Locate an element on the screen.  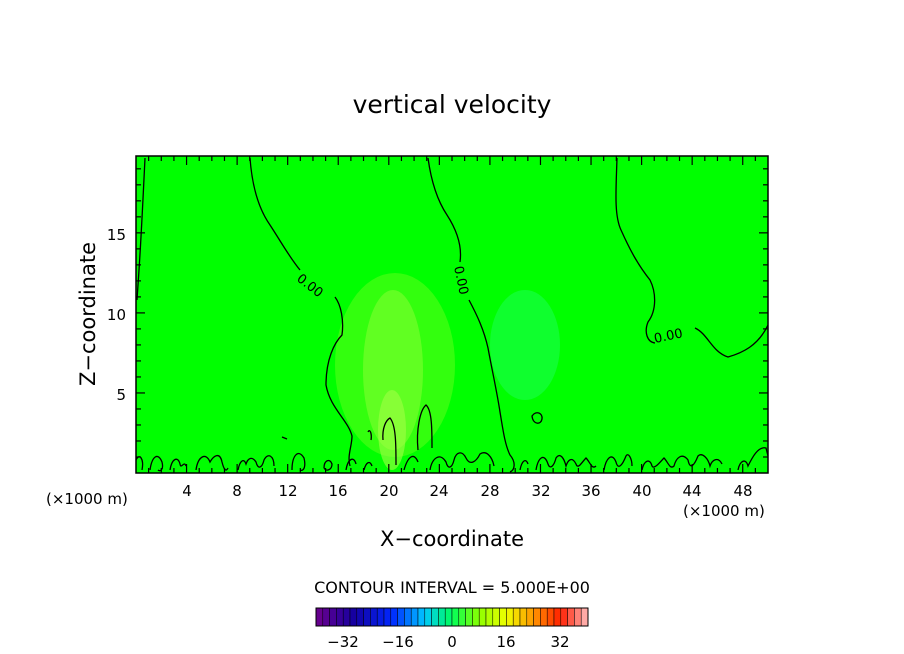
shaded-field is located at coordinates (447, 371).